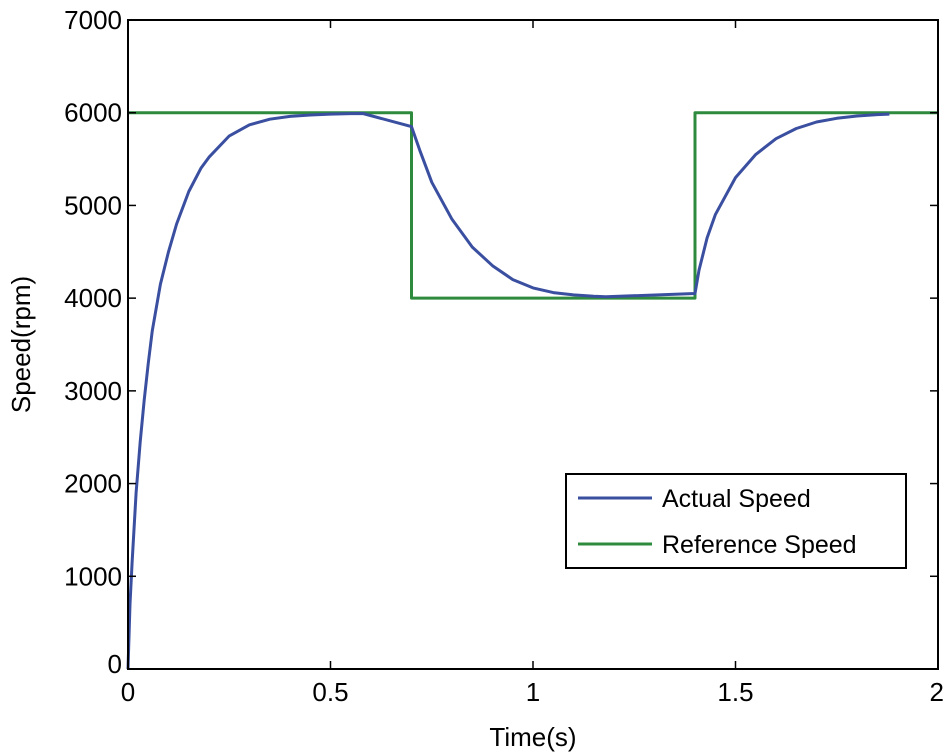  What do you see at coordinates (93, 391) in the screenshot?
I see `y-tick-label: 3000` at bounding box center [93, 391].